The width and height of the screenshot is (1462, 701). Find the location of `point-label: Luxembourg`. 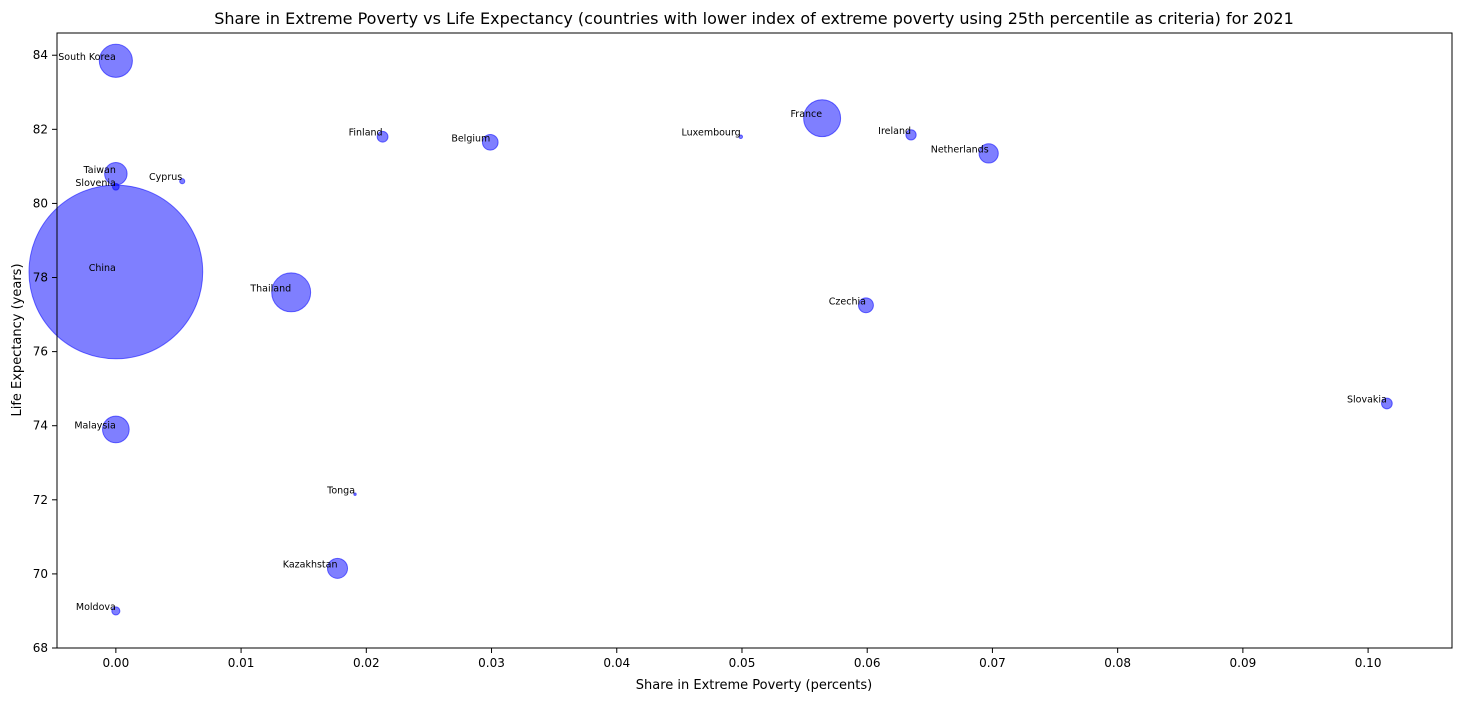

point-label: Luxembourg is located at coordinates (711, 133).